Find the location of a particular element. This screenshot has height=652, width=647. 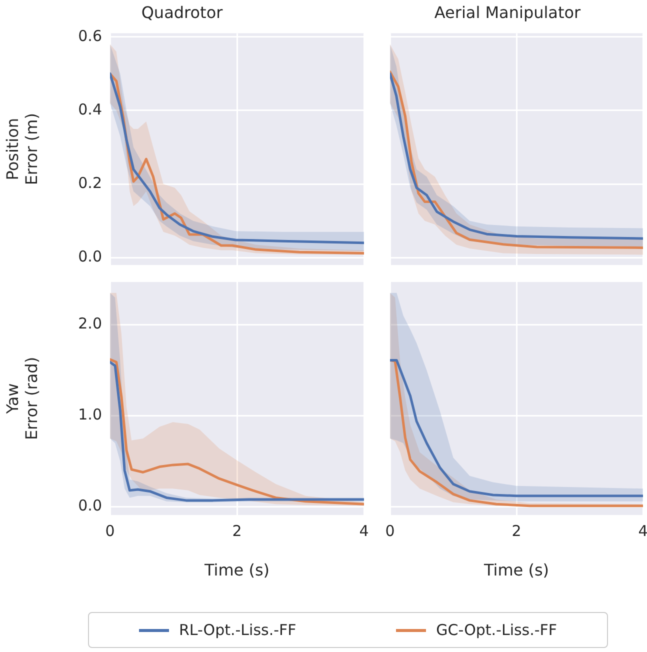

y-tick-label: 0.4 is located at coordinates (90, 109).